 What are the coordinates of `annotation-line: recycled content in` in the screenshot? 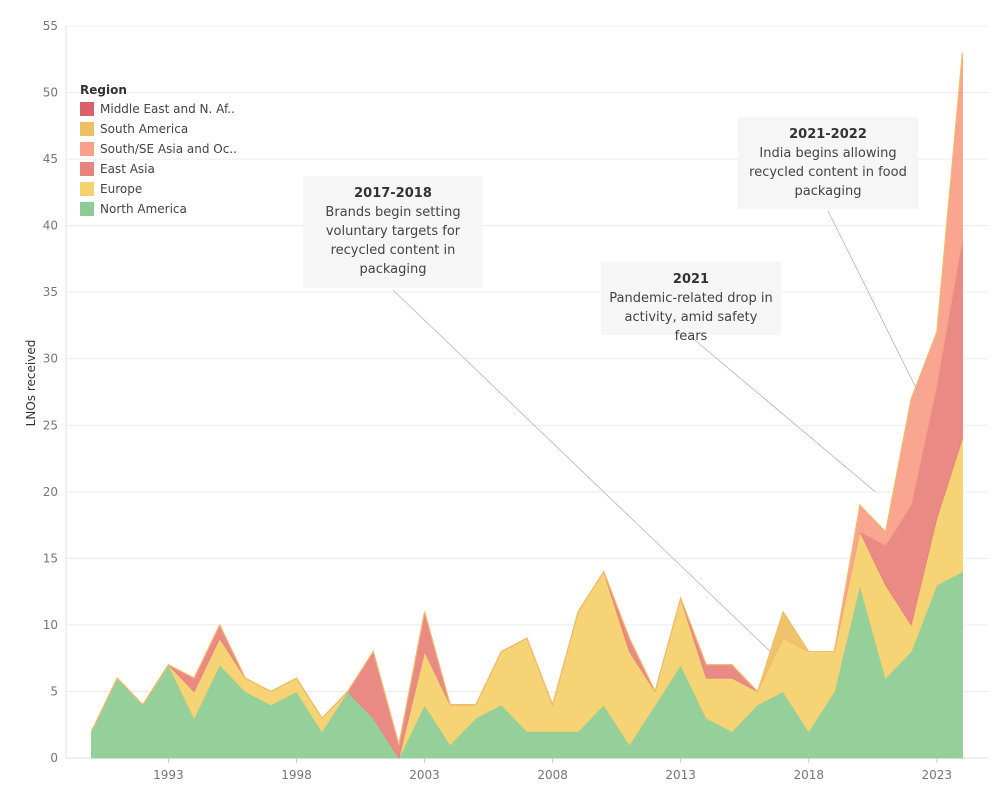 It's located at (393, 250).